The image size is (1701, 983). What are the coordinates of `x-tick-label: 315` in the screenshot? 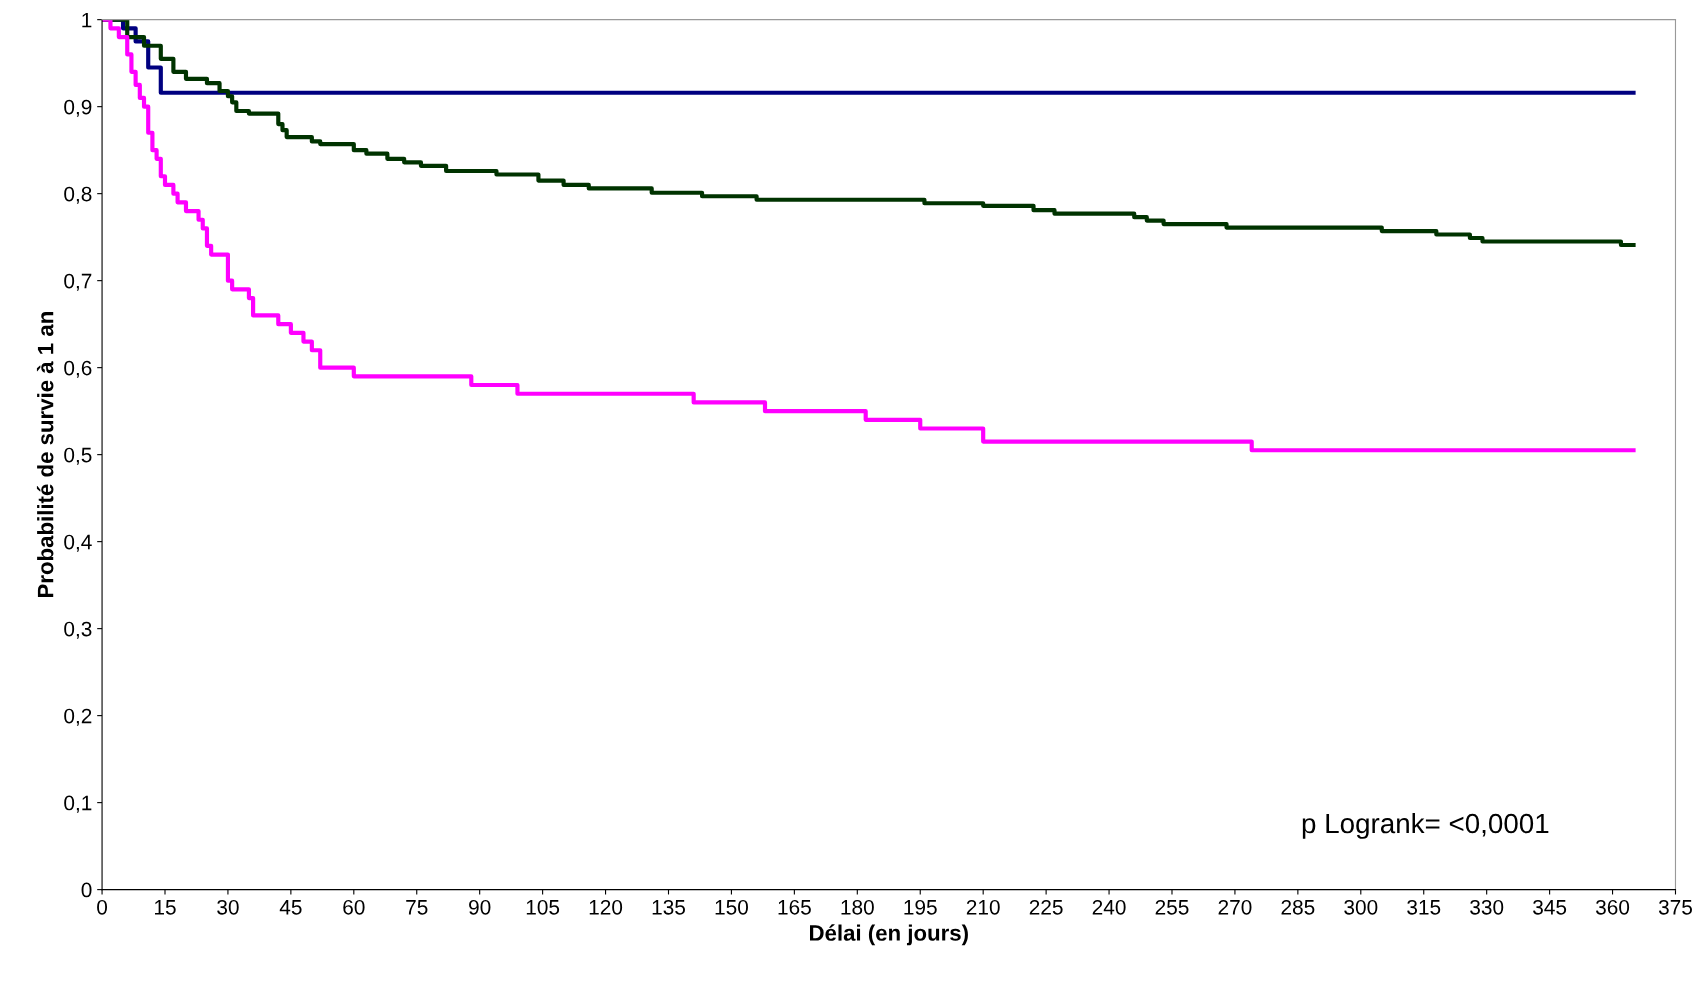 It's located at (1424, 907).